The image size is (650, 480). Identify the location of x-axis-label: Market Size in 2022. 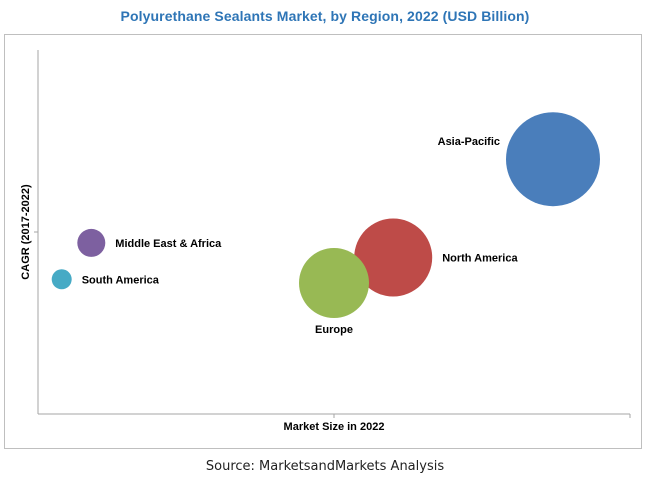
(334, 427).